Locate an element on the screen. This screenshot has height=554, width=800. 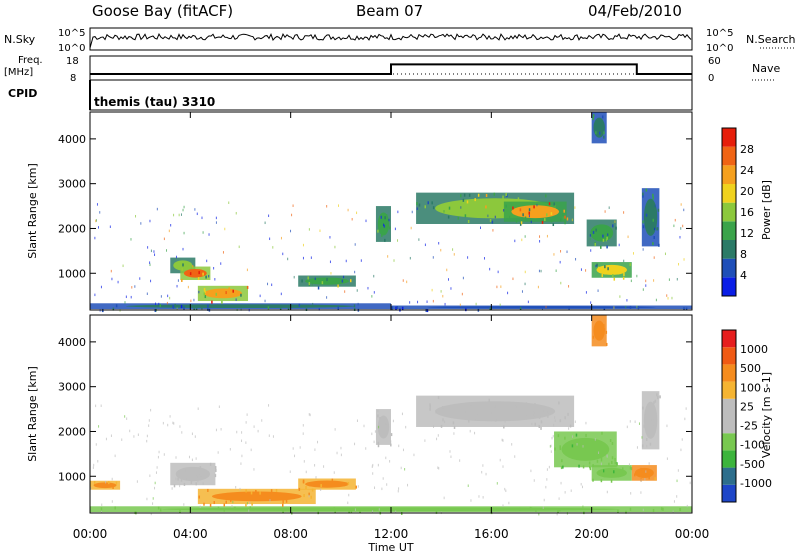
colorbar-tick-label: -100 is located at coordinates (752, 445).